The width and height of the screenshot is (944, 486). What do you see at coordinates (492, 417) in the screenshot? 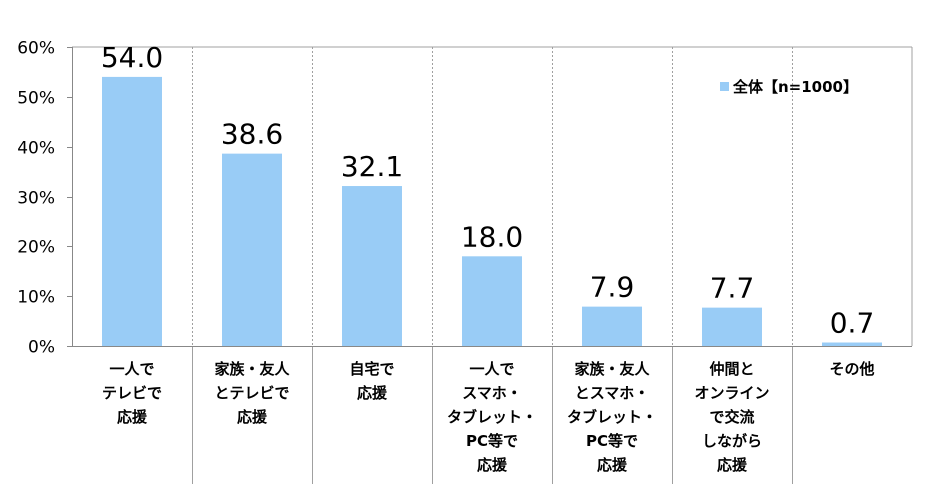
I see `category-label: 一人でスマホ・タブレット・ PC等で応援` at bounding box center [492, 417].